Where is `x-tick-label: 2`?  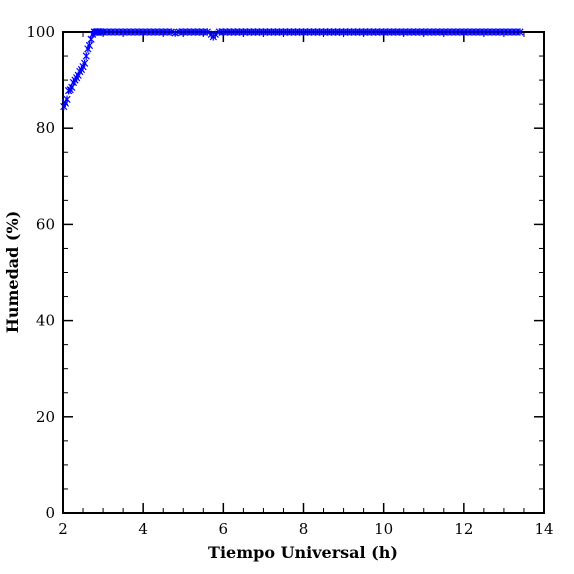 x-tick-label: 2 is located at coordinates (63, 529).